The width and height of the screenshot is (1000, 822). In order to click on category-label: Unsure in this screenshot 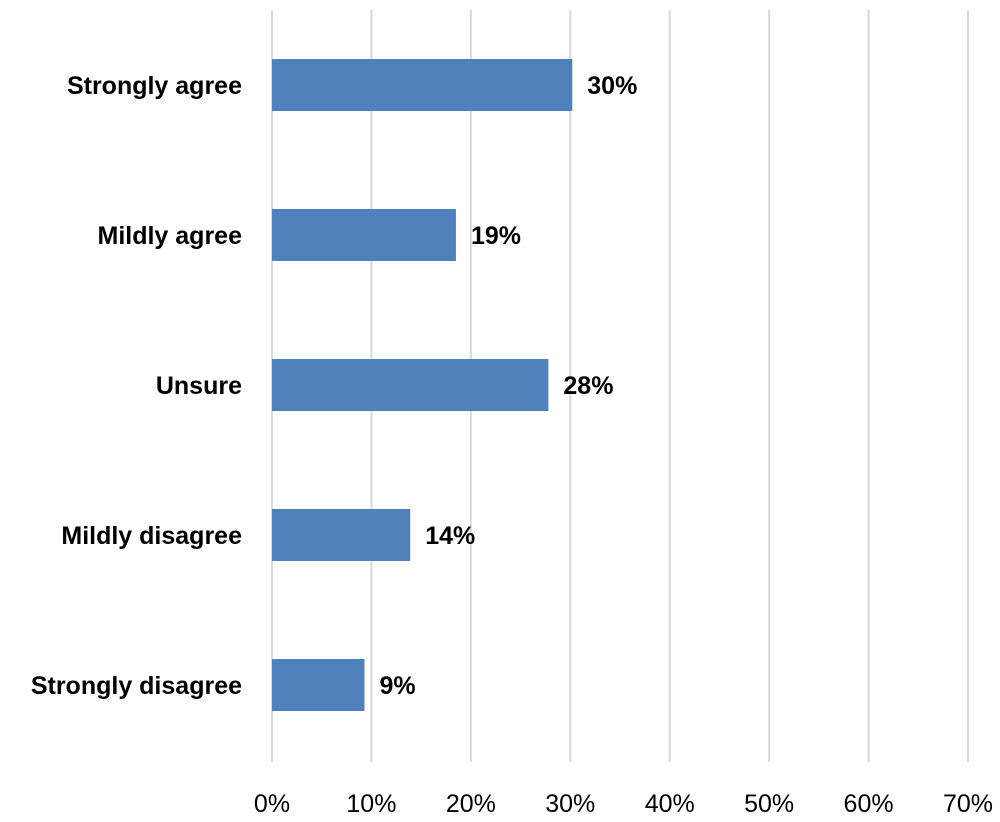, I will do `click(199, 386)`.